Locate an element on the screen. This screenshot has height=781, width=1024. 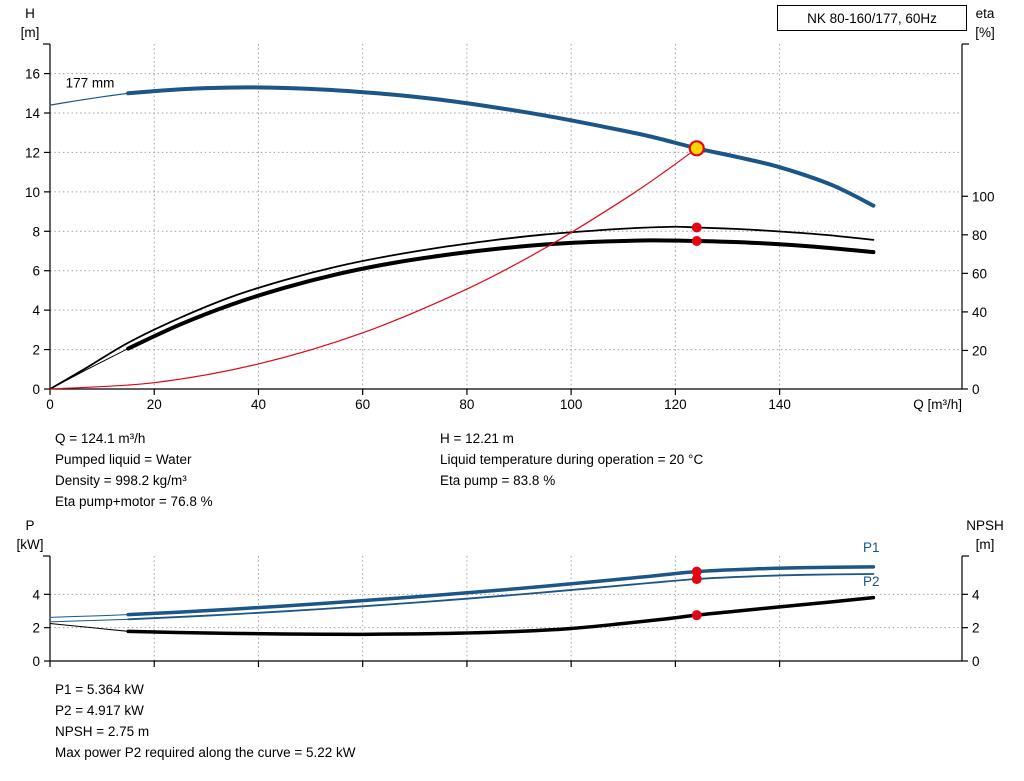
x-tick-label: 0 is located at coordinates (50, 404).